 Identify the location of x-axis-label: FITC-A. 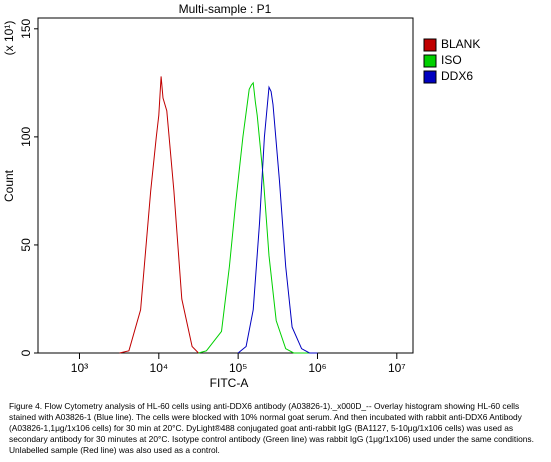
(229, 383).